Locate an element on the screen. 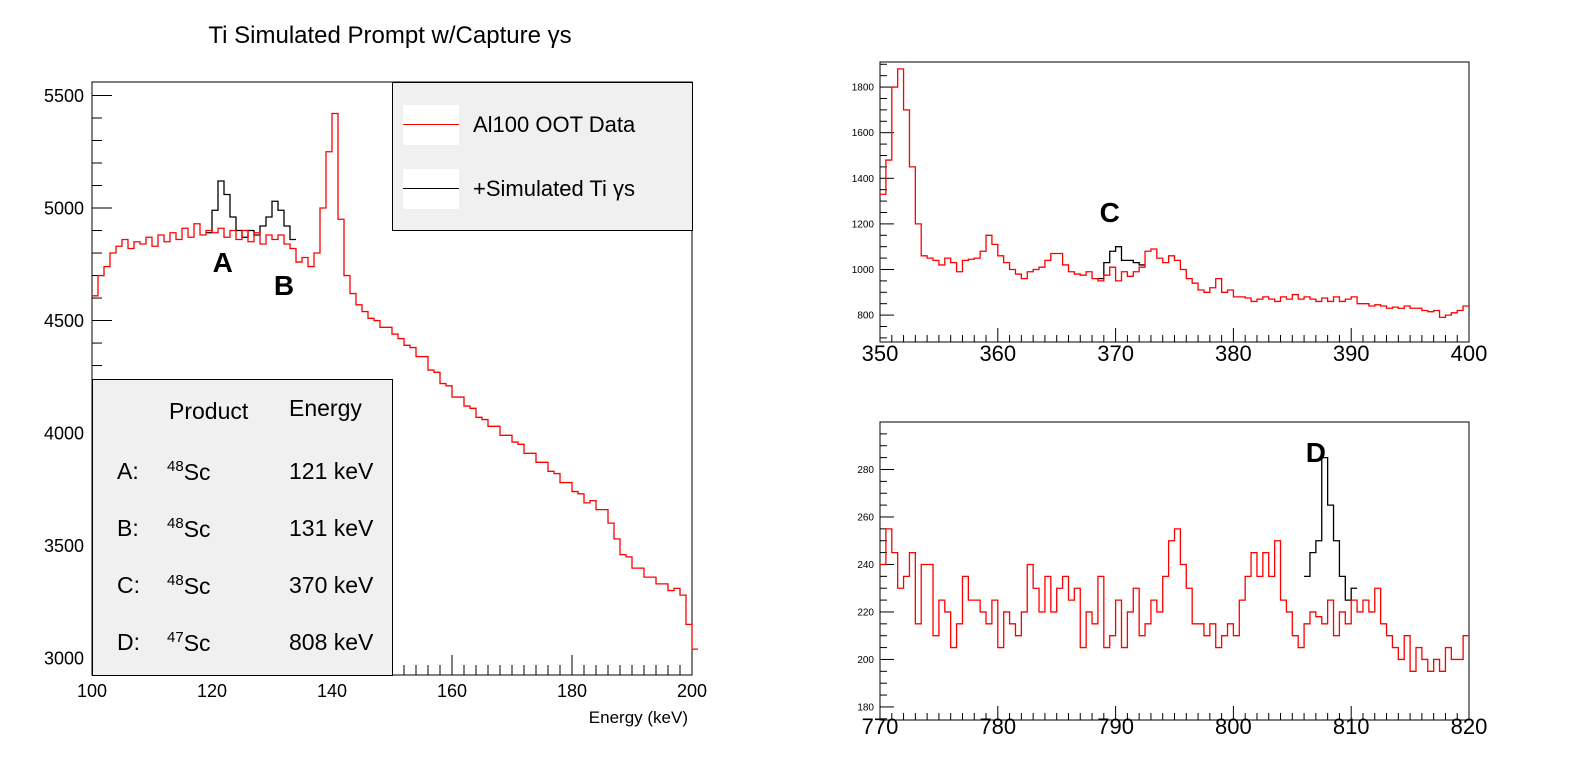 The width and height of the screenshot is (1596, 772). row-product: 47Sc is located at coordinates (189, 643).